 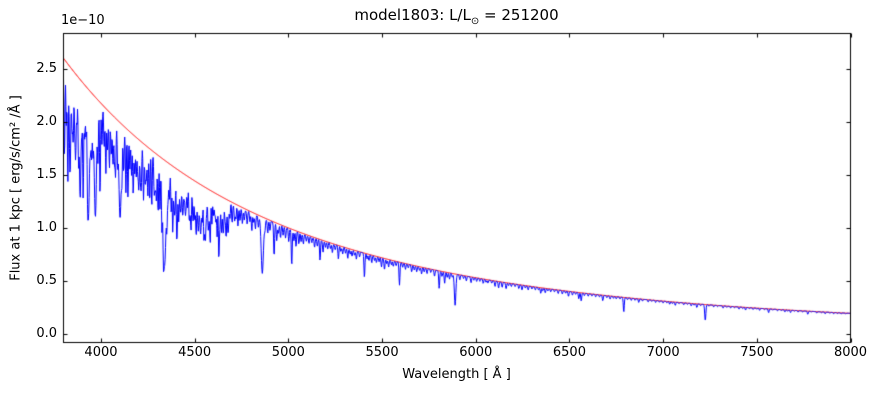 What do you see at coordinates (519, 15) in the screenshot?
I see `plot-title-suffix: = 251200` at bounding box center [519, 15].